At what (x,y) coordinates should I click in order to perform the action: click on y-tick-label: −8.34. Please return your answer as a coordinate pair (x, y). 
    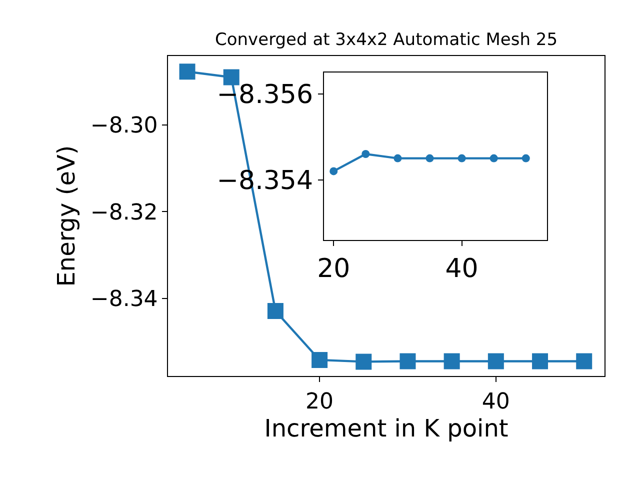
    Looking at the image, I should click on (124, 299).